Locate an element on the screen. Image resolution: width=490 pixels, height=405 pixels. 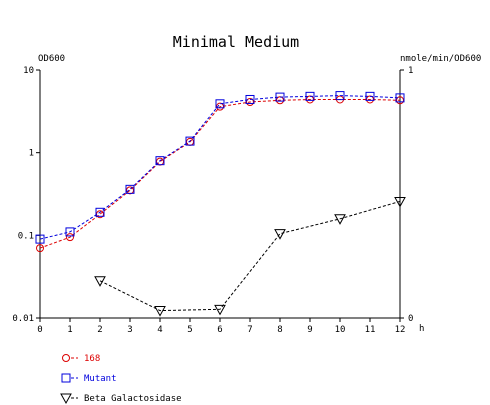
y-left-tick-label: 10 is located at coordinates (28, 71).